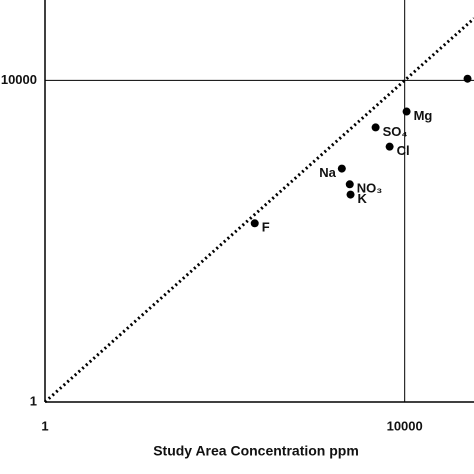 Image resolution: width=474 pixels, height=474 pixels. I want to click on point-label: NO₃, so click(370, 188).